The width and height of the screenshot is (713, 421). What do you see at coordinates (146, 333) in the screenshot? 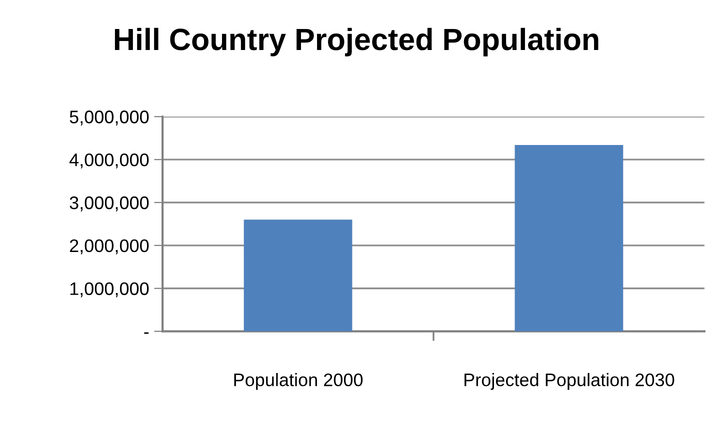
I see `y-tick-label: -` at bounding box center [146, 333].